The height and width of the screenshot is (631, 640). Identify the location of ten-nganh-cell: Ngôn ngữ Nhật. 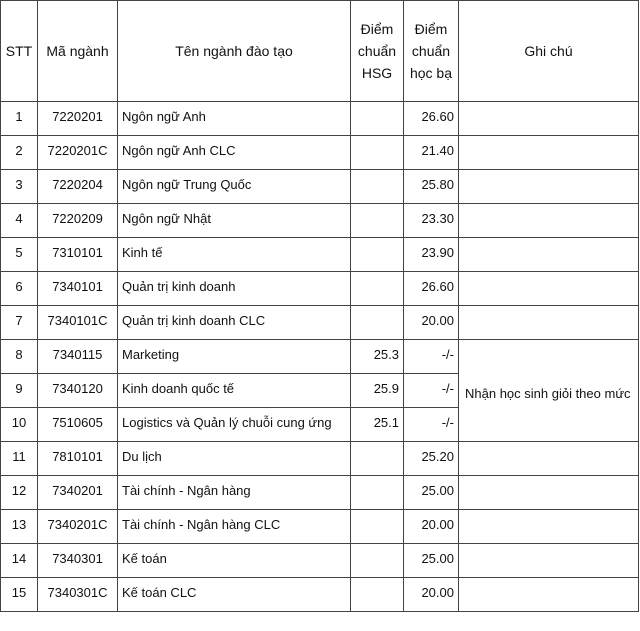
(234, 220).